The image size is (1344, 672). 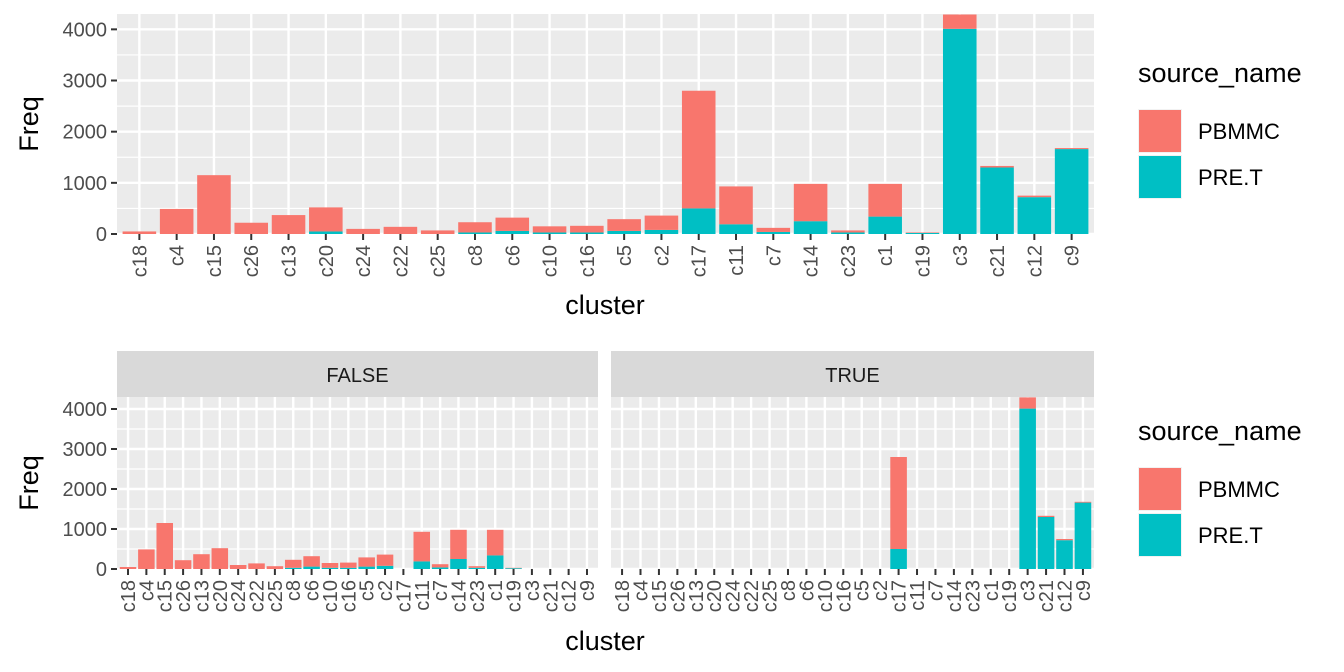 I want to click on x-tick-label: c4, so click(x=147, y=590).